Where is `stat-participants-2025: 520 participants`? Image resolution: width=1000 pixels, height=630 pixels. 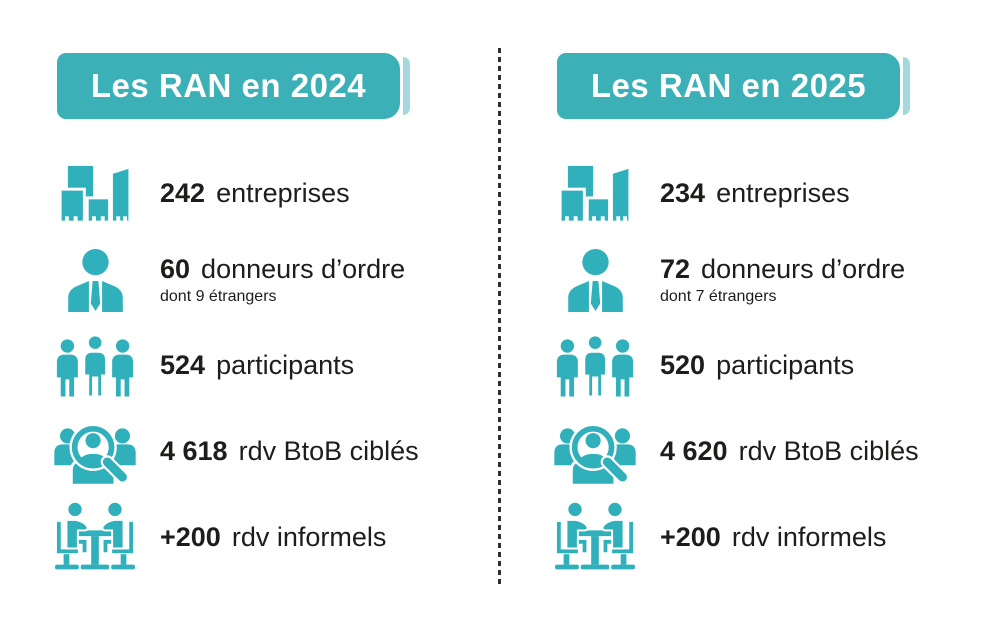 stat-participants-2025: 520 participants is located at coordinates (772, 366).